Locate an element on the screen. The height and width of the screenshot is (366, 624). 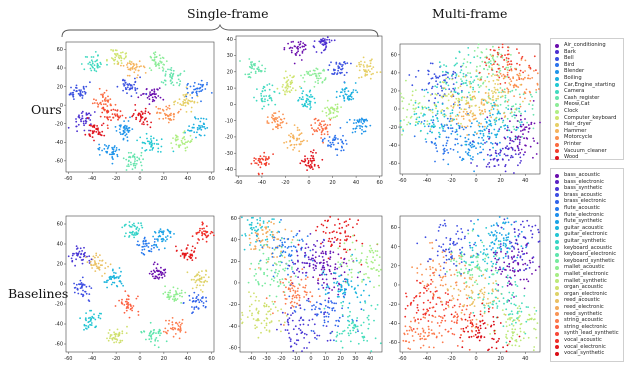
y-tick-label: -40 is located at coordinates (393, 146).